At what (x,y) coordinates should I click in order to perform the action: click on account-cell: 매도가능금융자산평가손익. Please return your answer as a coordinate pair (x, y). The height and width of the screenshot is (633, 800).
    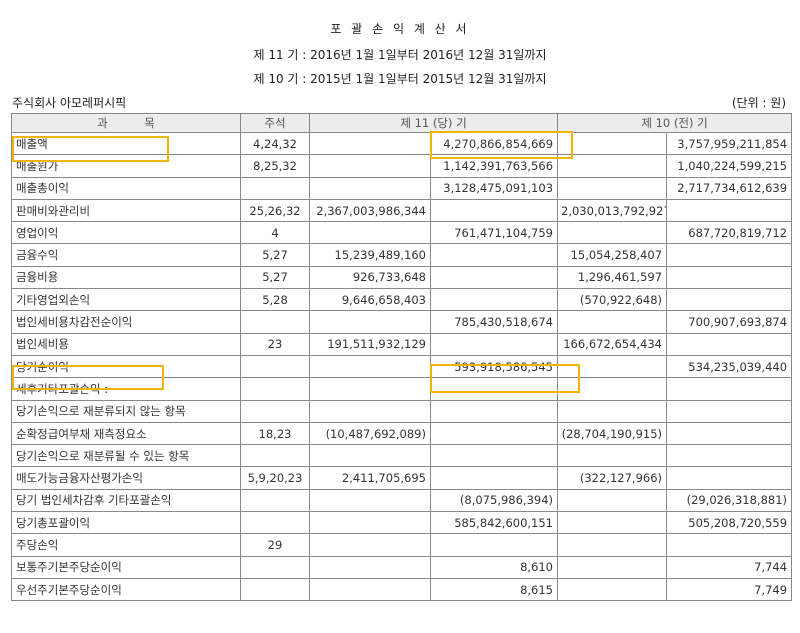
    Looking at the image, I should click on (126, 478).